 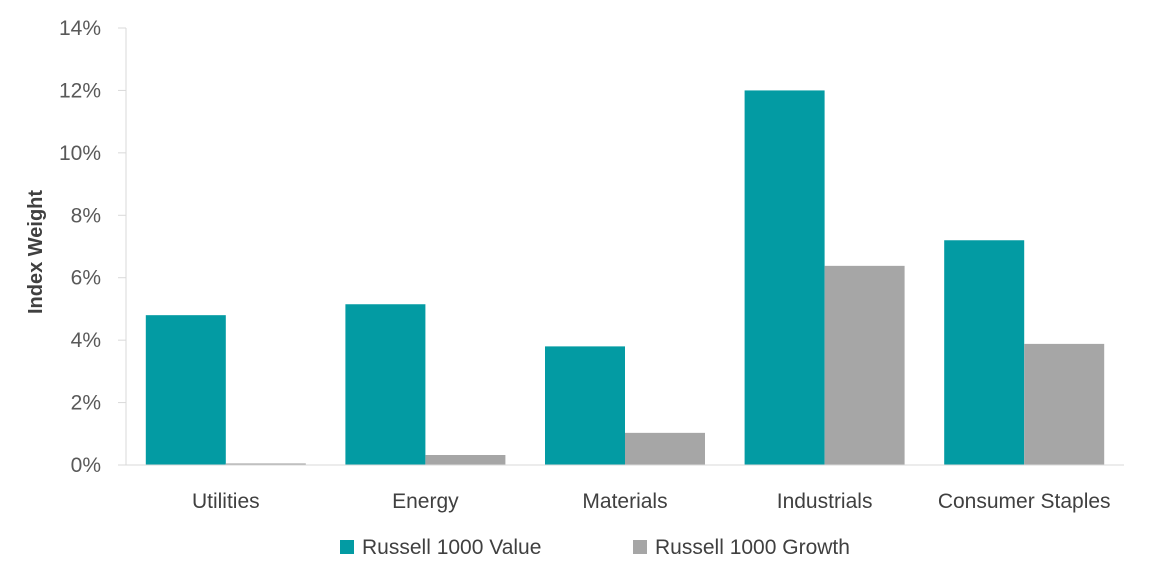 I want to click on y-axis-title: Index Weight, so click(x=36, y=252).